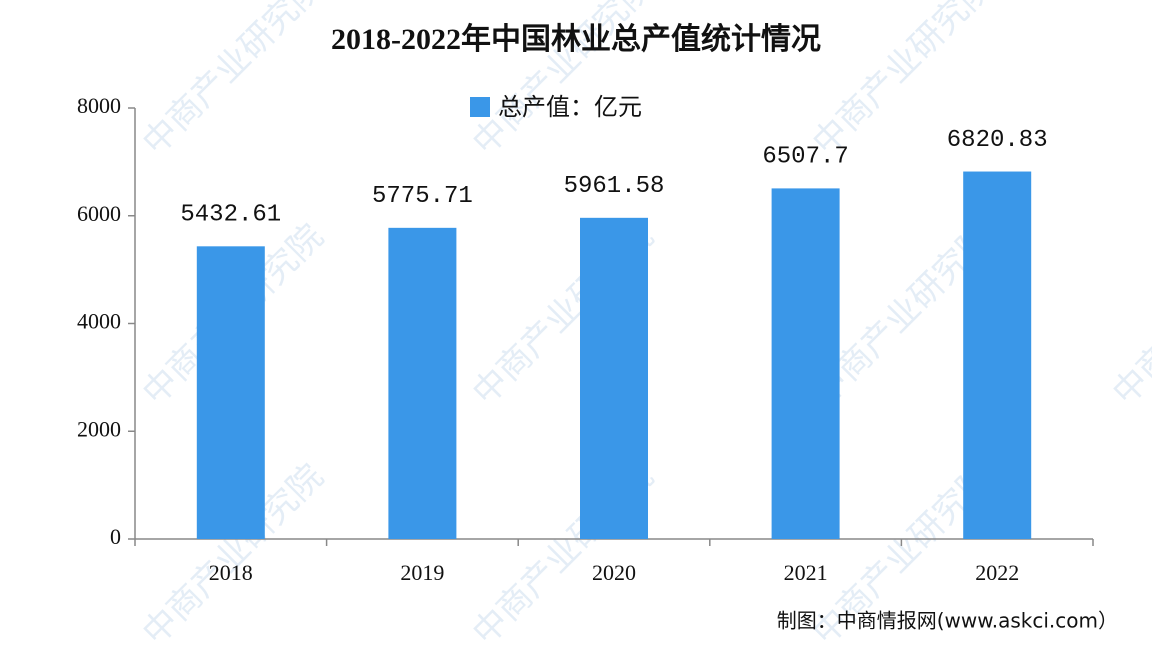  I want to click on y-tick-label: 8000, so click(99, 105).